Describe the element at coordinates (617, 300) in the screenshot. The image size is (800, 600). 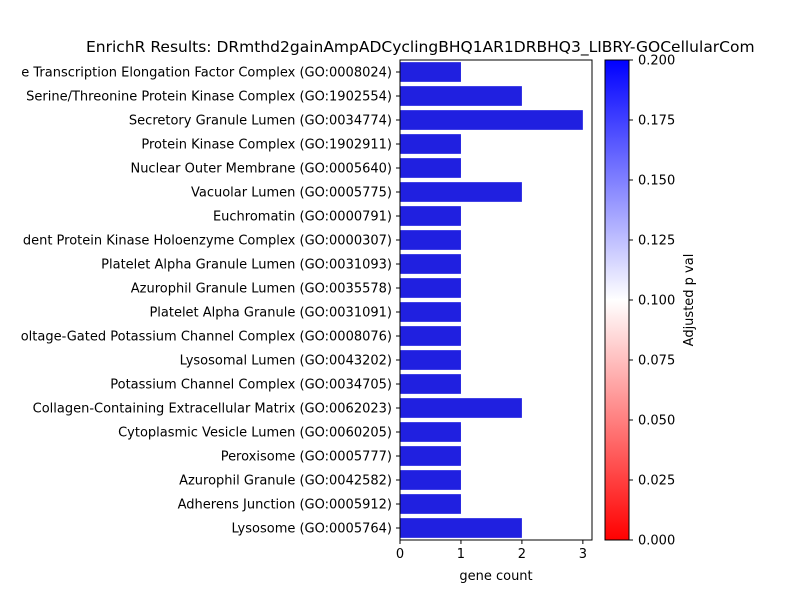
I see `colorbar` at that location.